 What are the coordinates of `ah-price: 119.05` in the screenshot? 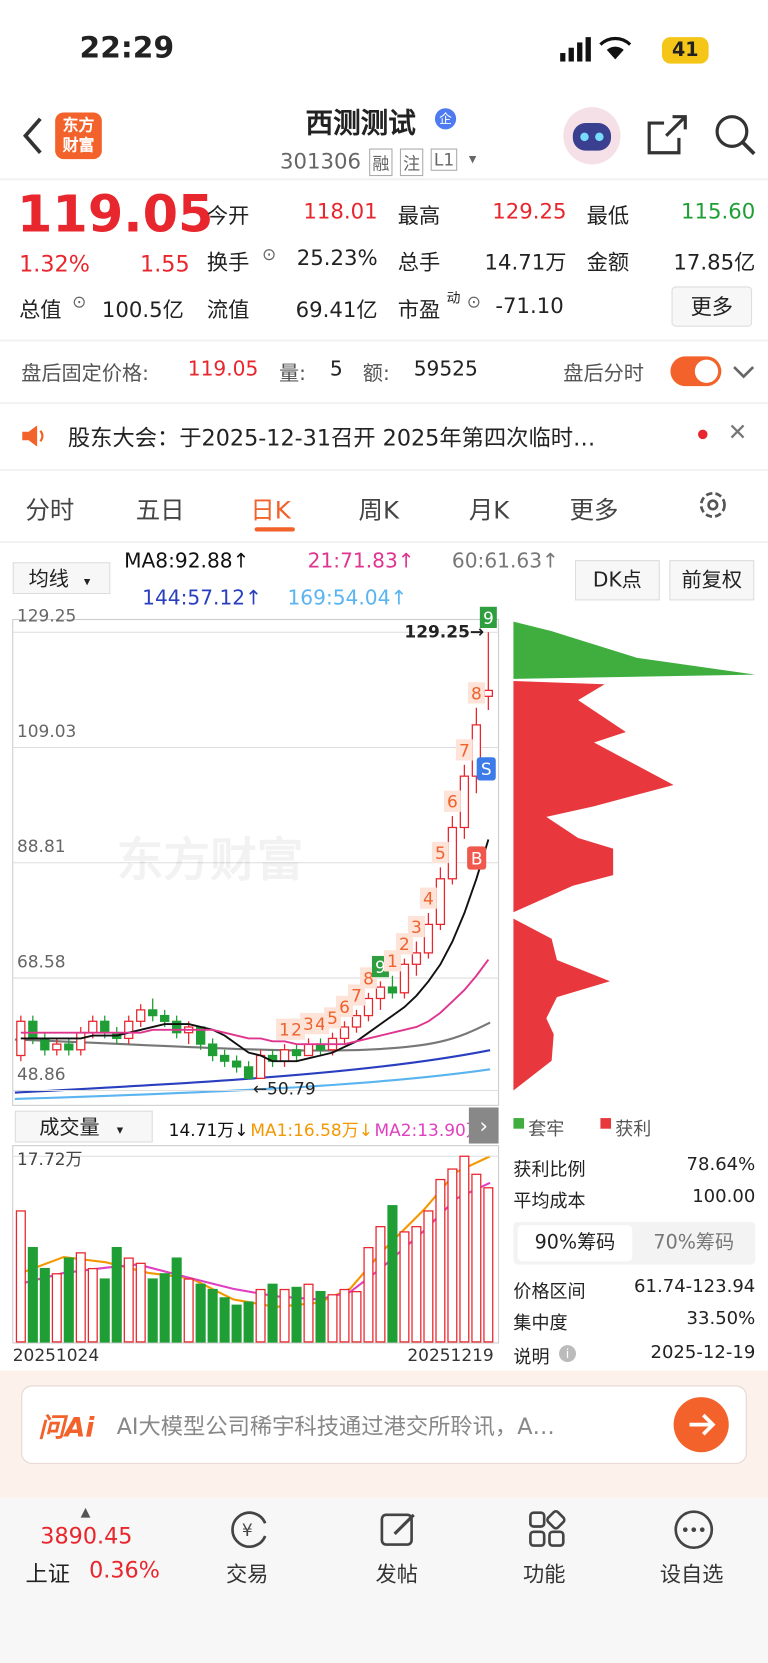 It's located at (223, 369).